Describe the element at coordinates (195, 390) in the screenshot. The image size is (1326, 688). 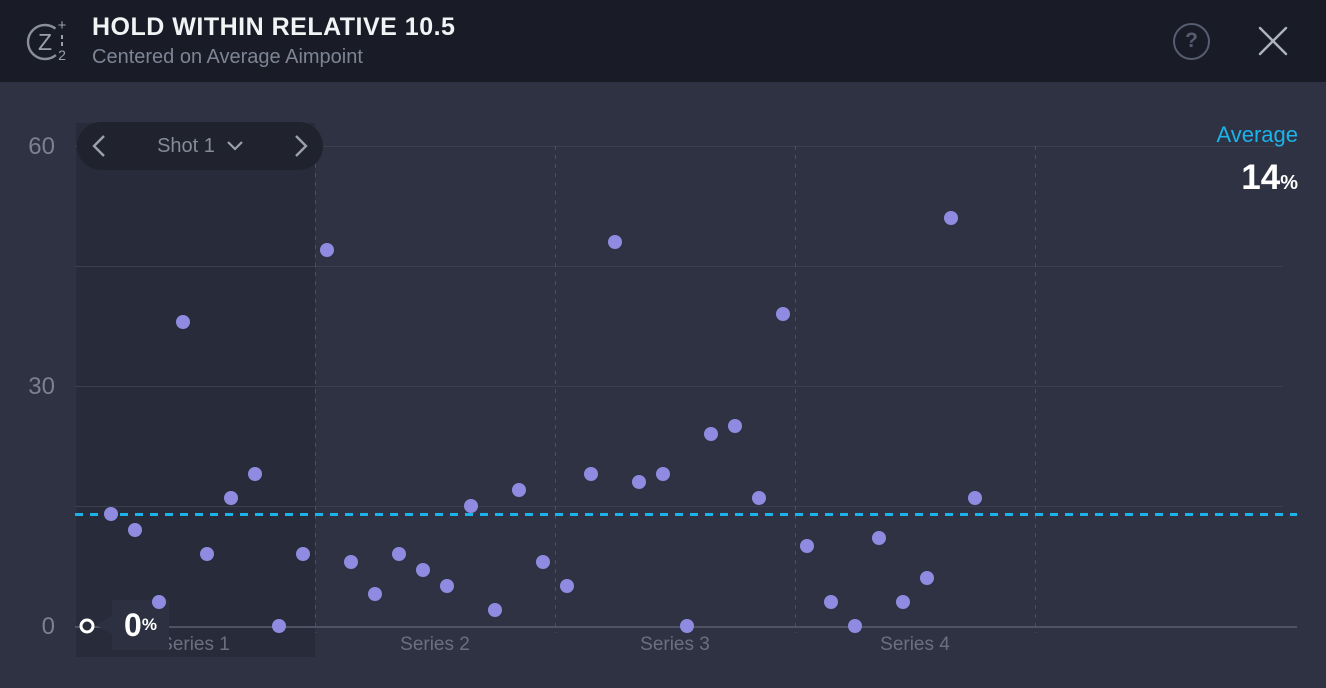
I see `selected-series-highlight-panel` at that location.